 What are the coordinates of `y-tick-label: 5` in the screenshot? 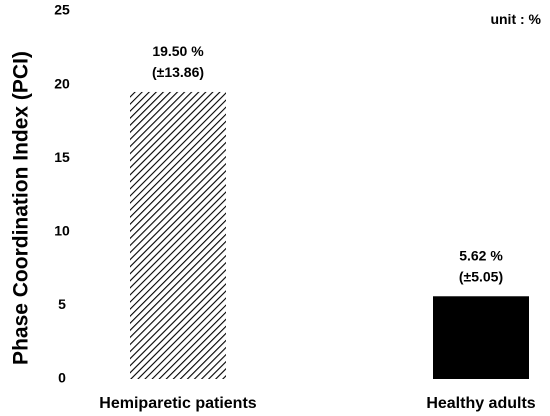 It's located at (62, 304).